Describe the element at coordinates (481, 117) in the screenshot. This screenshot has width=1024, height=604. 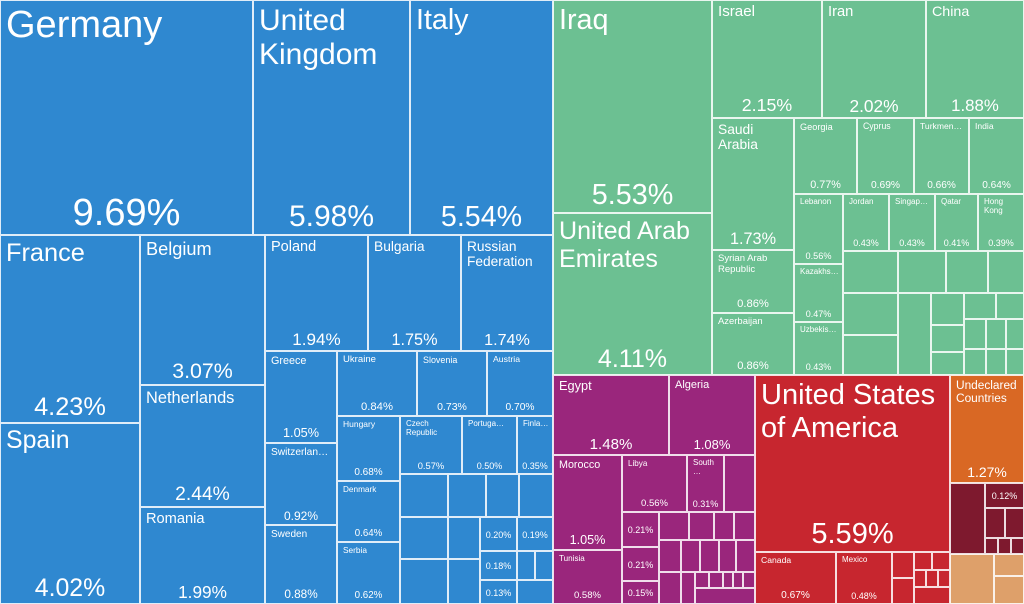
I see `tile-italy: Italy 5.54%` at that location.